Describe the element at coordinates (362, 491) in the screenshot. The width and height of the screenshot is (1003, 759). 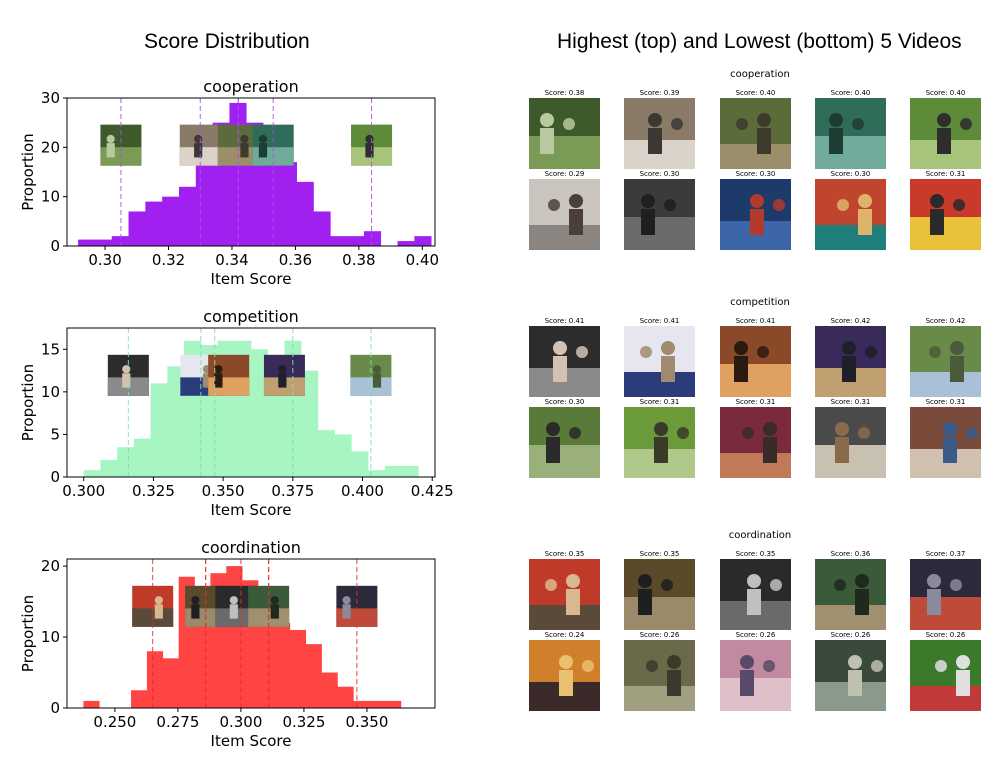
I see `x-tick-label: 0.400` at that location.